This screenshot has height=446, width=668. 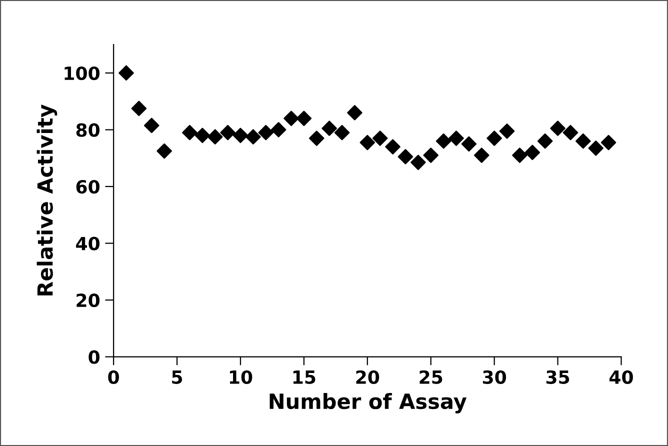 What do you see at coordinates (88, 243) in the screenshot?
I see `y-tick-label: 40` at bounding box center [88, 243].